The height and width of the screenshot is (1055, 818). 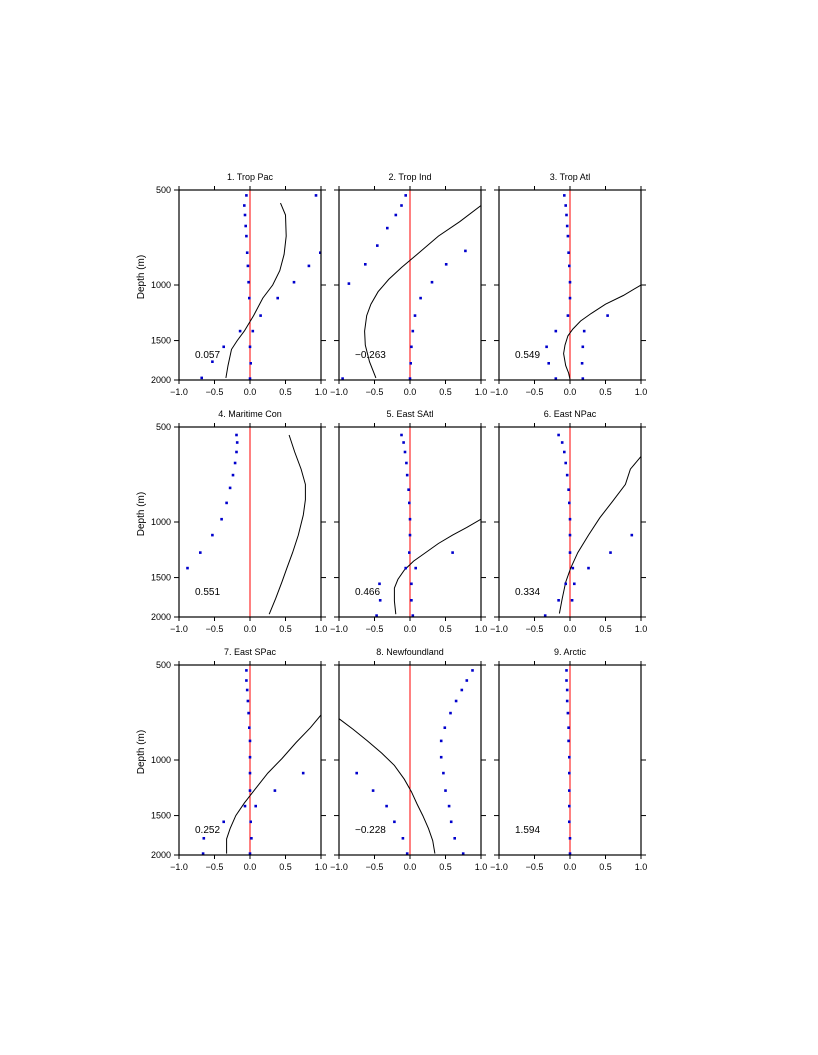 I want to click on y-tick-label: 500, so click(x=163, y=427).